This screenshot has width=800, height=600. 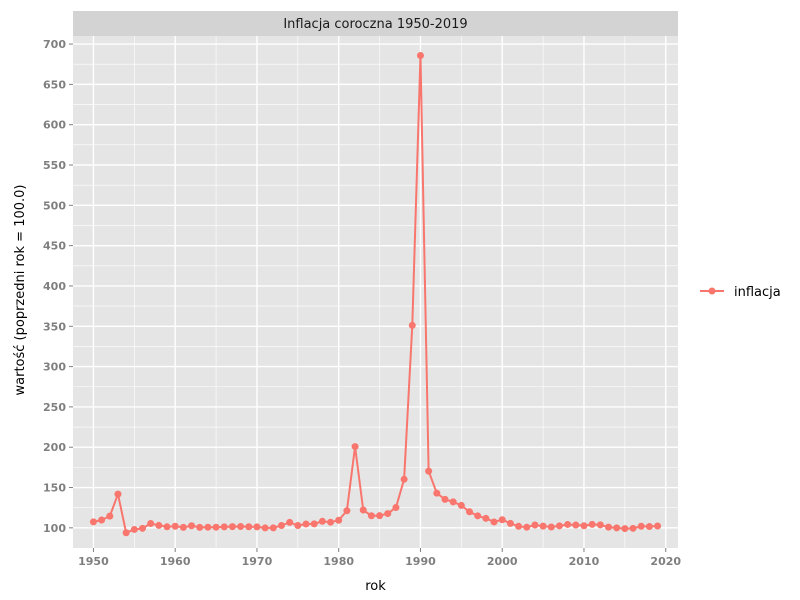 I want to click on x-tick-label: 2000, so click(x=502, y=561).